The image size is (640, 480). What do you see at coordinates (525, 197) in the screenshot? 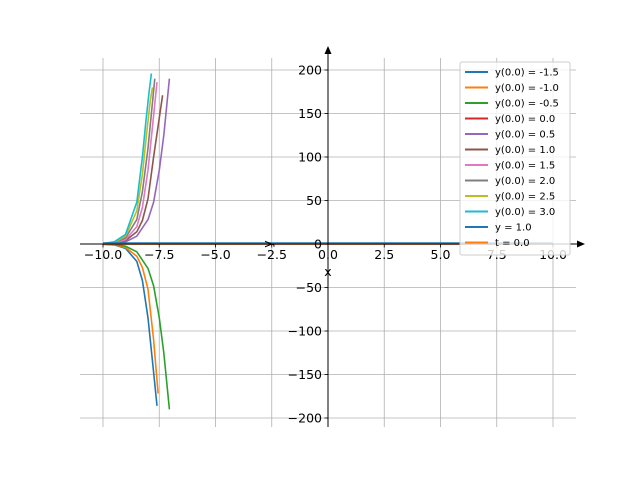
I see `legend-entry: y(0.0) = 2.5` at bounding box center [525, 197].